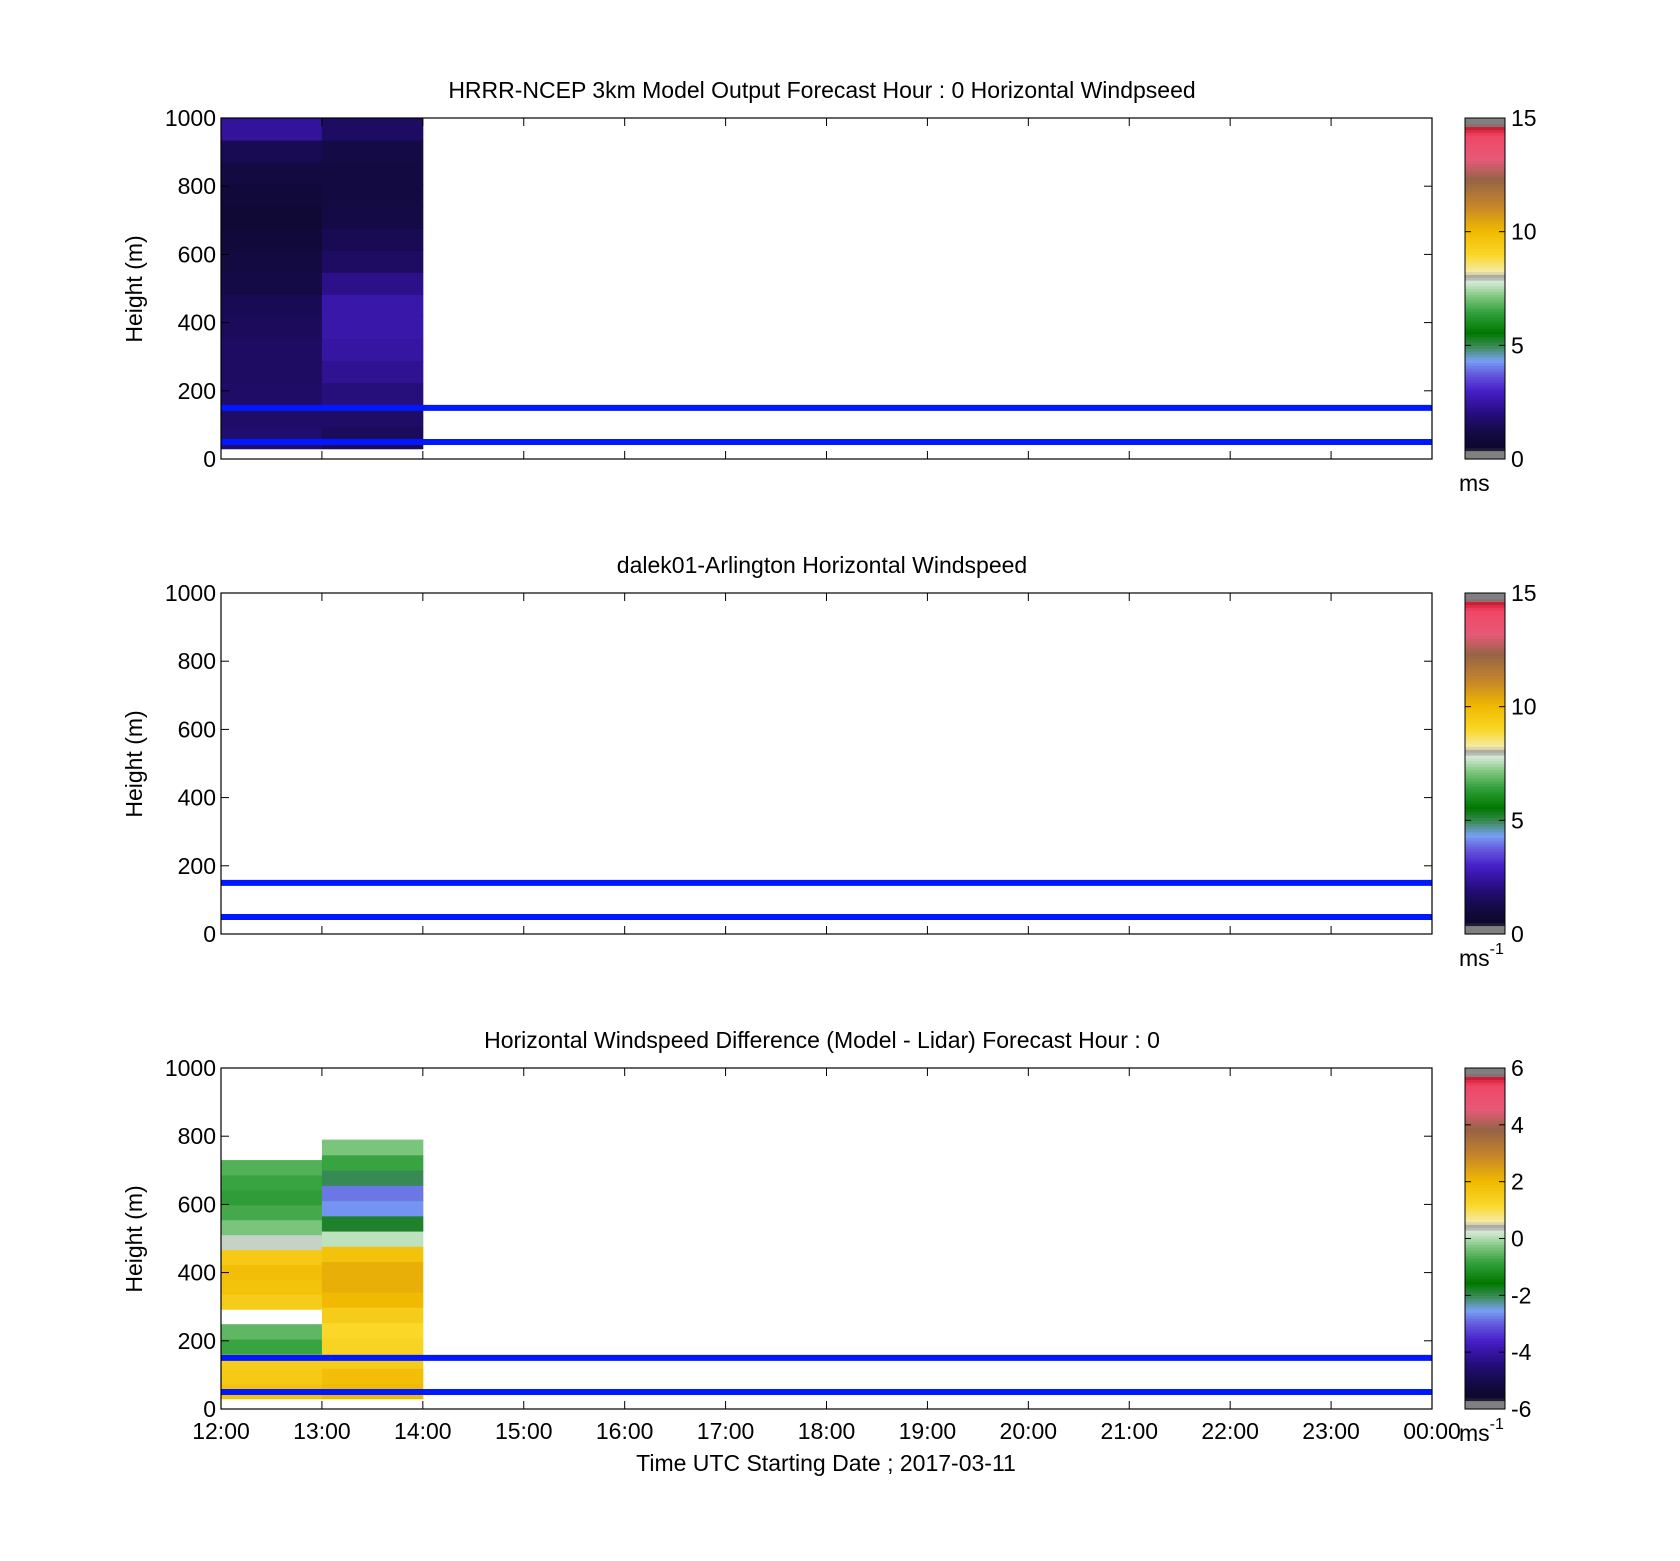 Image resolution: width=1680 pixels, height=1561 pixels. I want to click on panel-lidar-ylabel: Height (m), so click(134, 763).